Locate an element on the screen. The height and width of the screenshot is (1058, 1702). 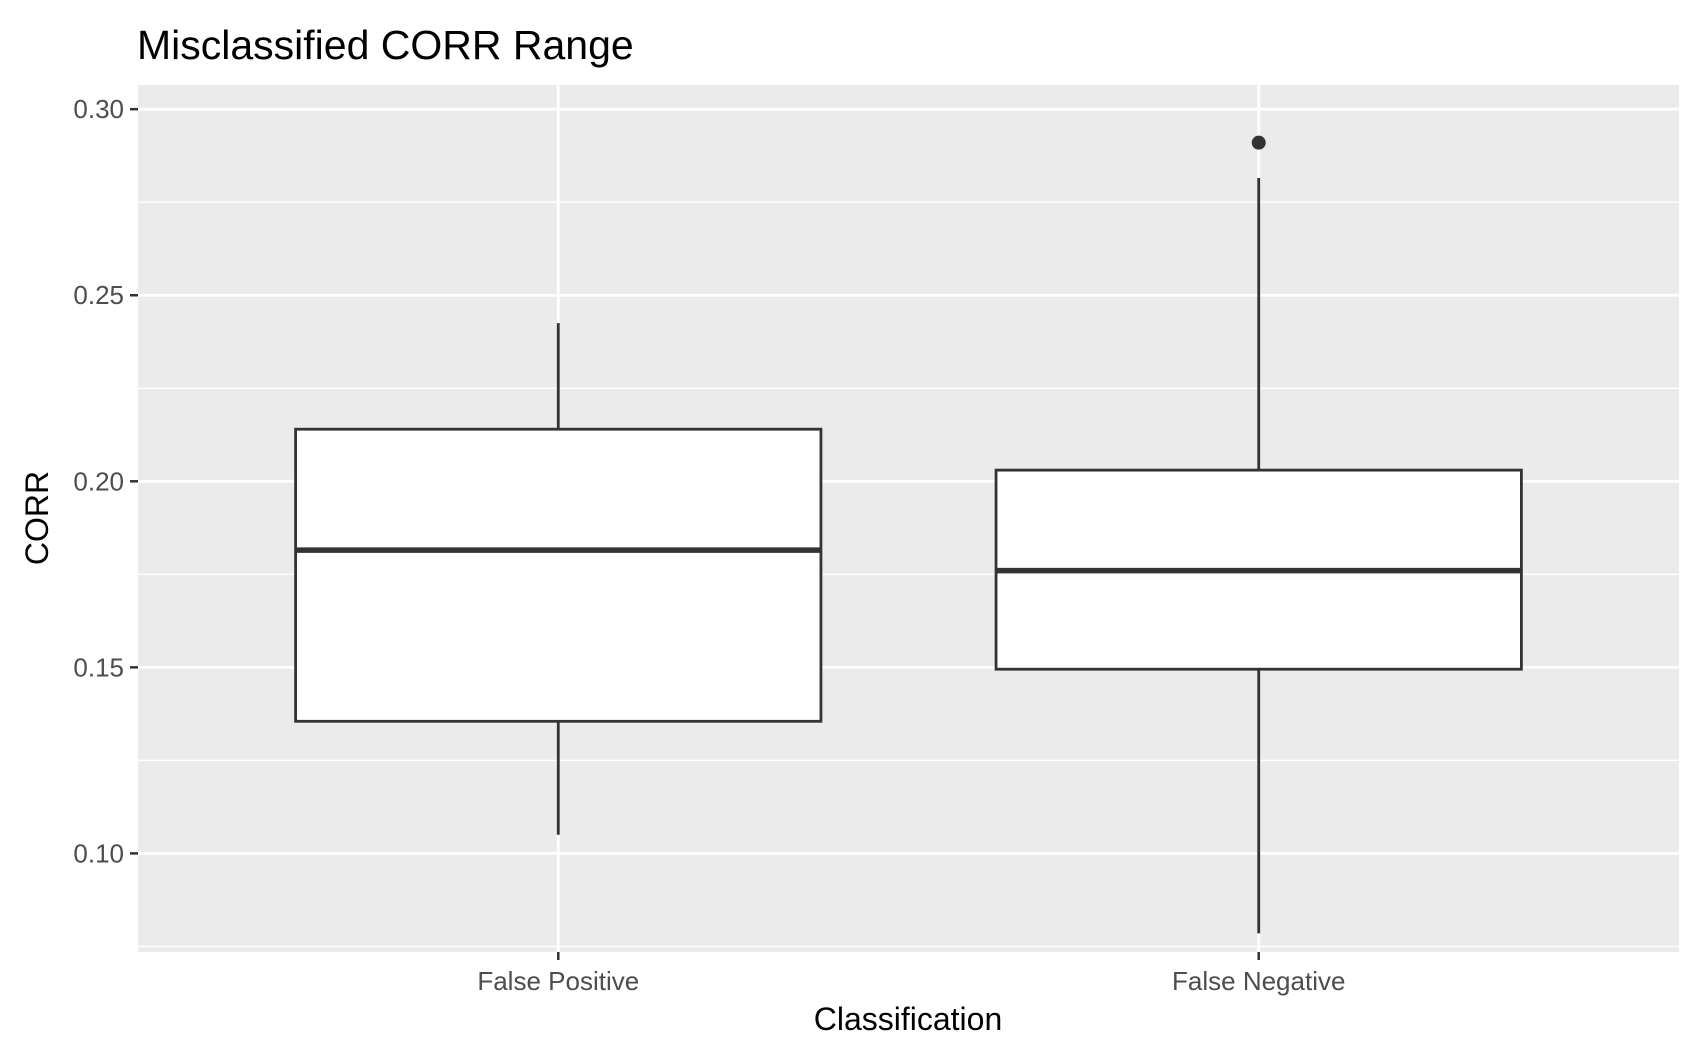
y-tick-label: 0.20 is located at coordinates (98, 481).